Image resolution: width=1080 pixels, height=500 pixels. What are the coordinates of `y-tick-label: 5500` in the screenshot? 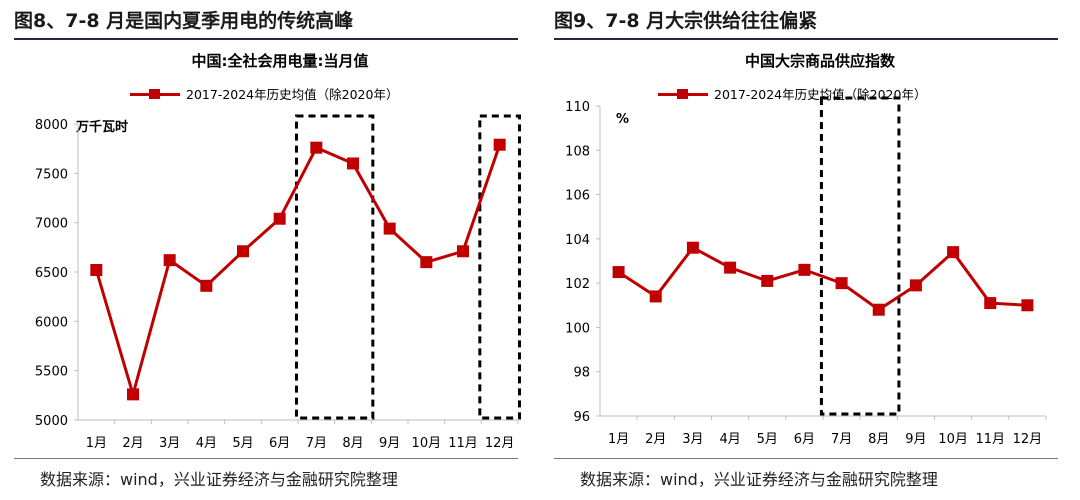 It's located at (51, 372).